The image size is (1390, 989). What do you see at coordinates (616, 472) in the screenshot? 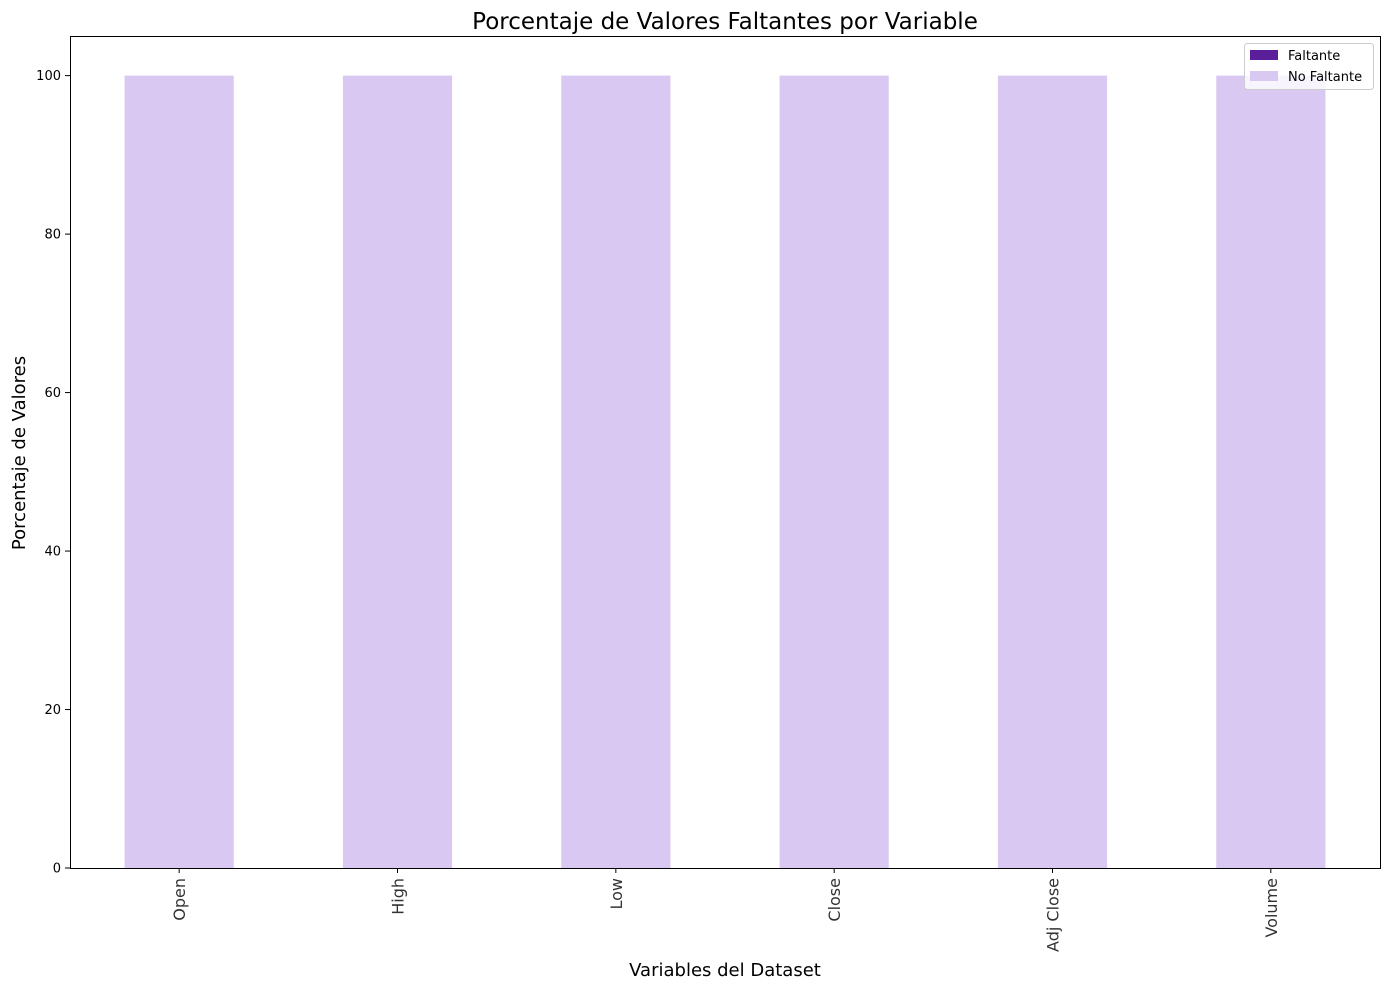
I see `bar-no-faltante-low` at bounding box center [616, 472].